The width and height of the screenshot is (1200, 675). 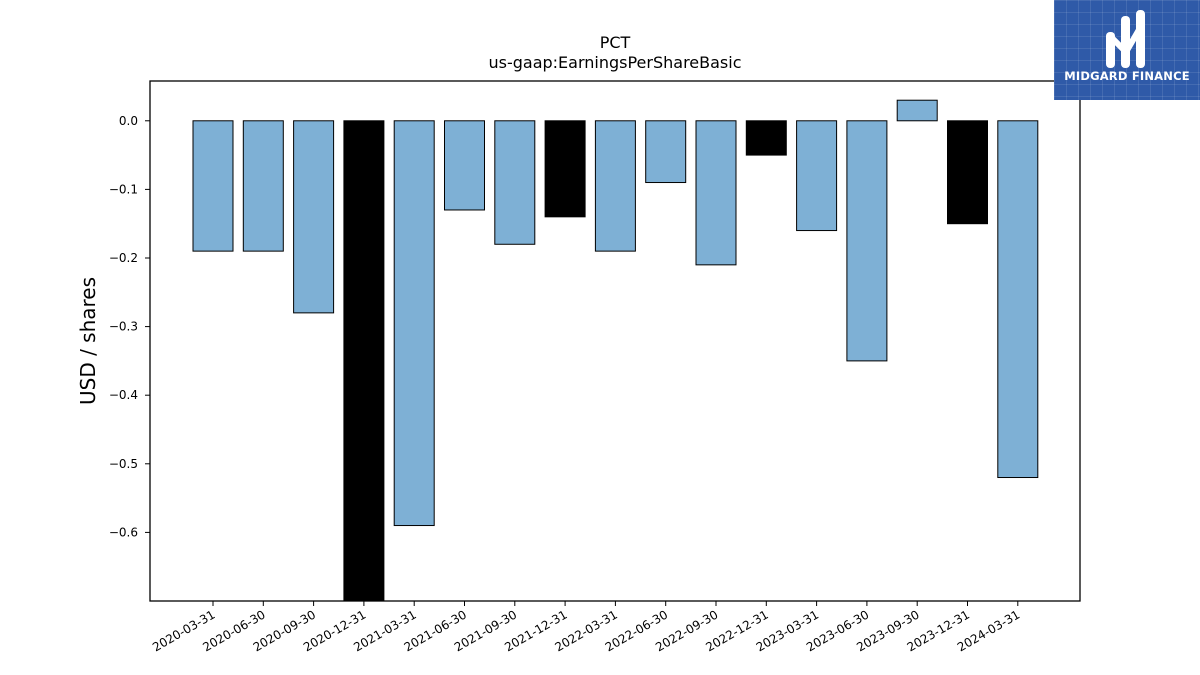 I want to click on y-tick-label: −0.5, so click(x=123, y=464).